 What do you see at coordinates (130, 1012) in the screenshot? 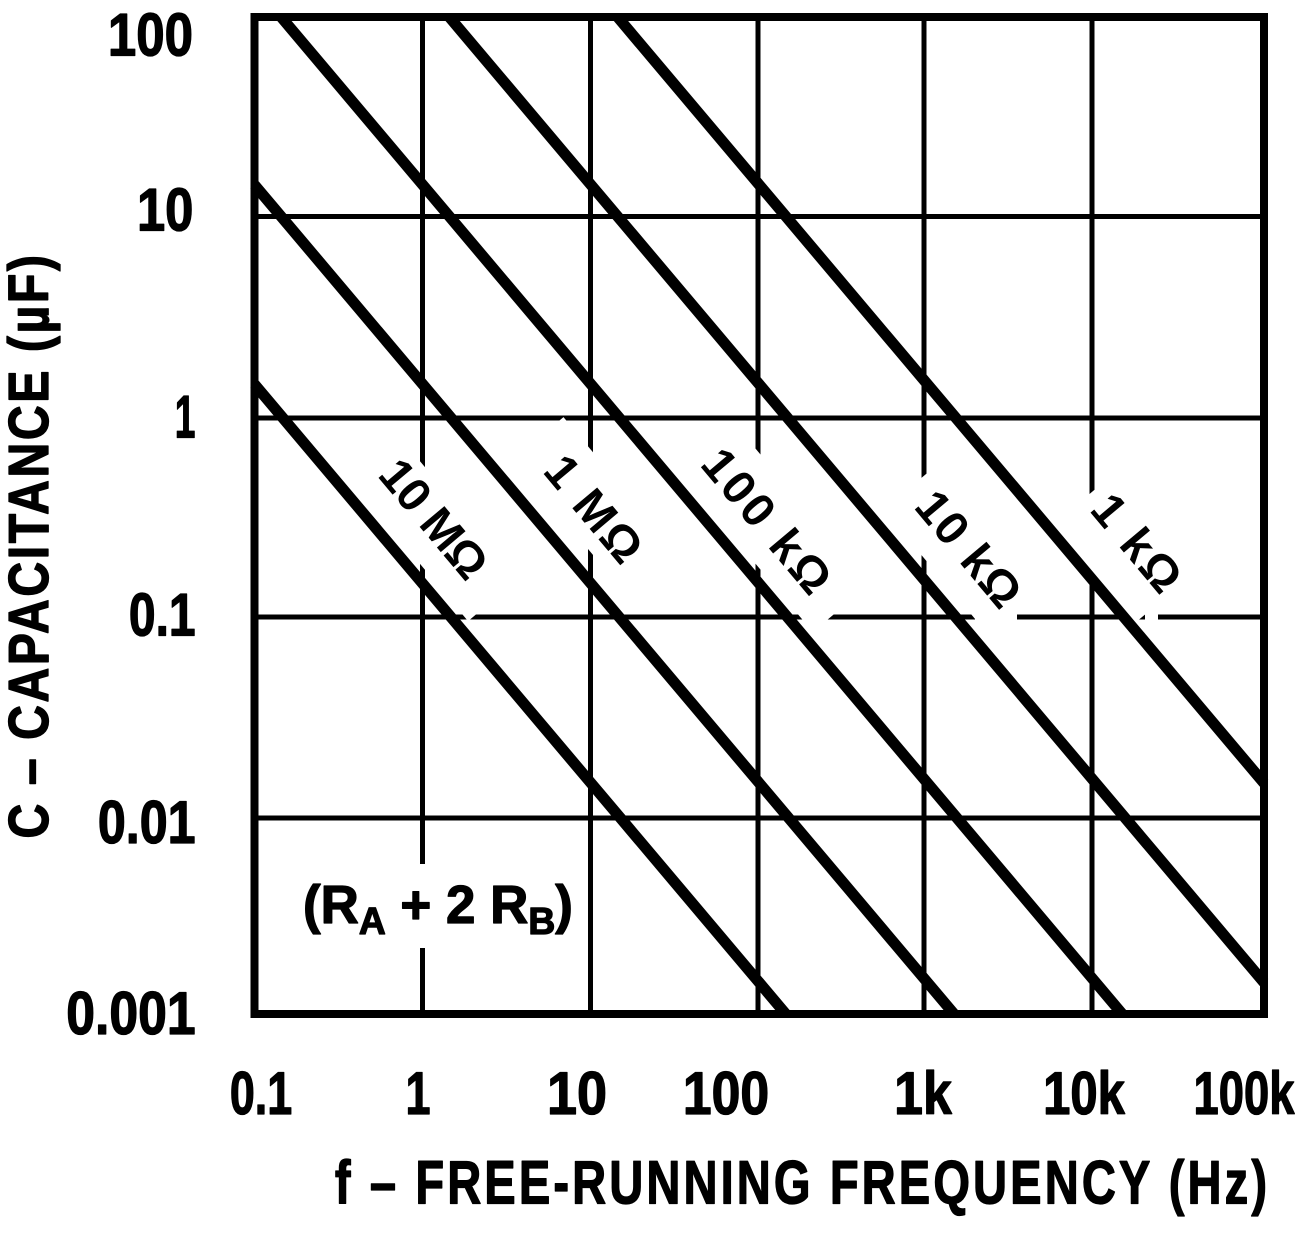
I see `svg-text: 0.001` at bounding box center [130, 1012].